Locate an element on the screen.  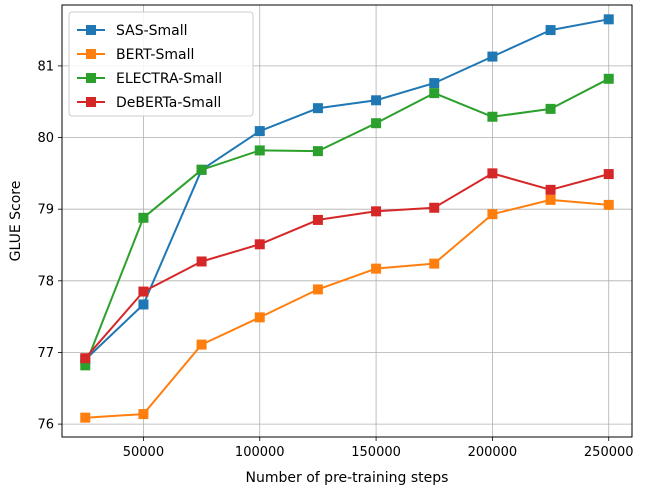
y-tick-label: 80 is located at coordinates (45, 138).